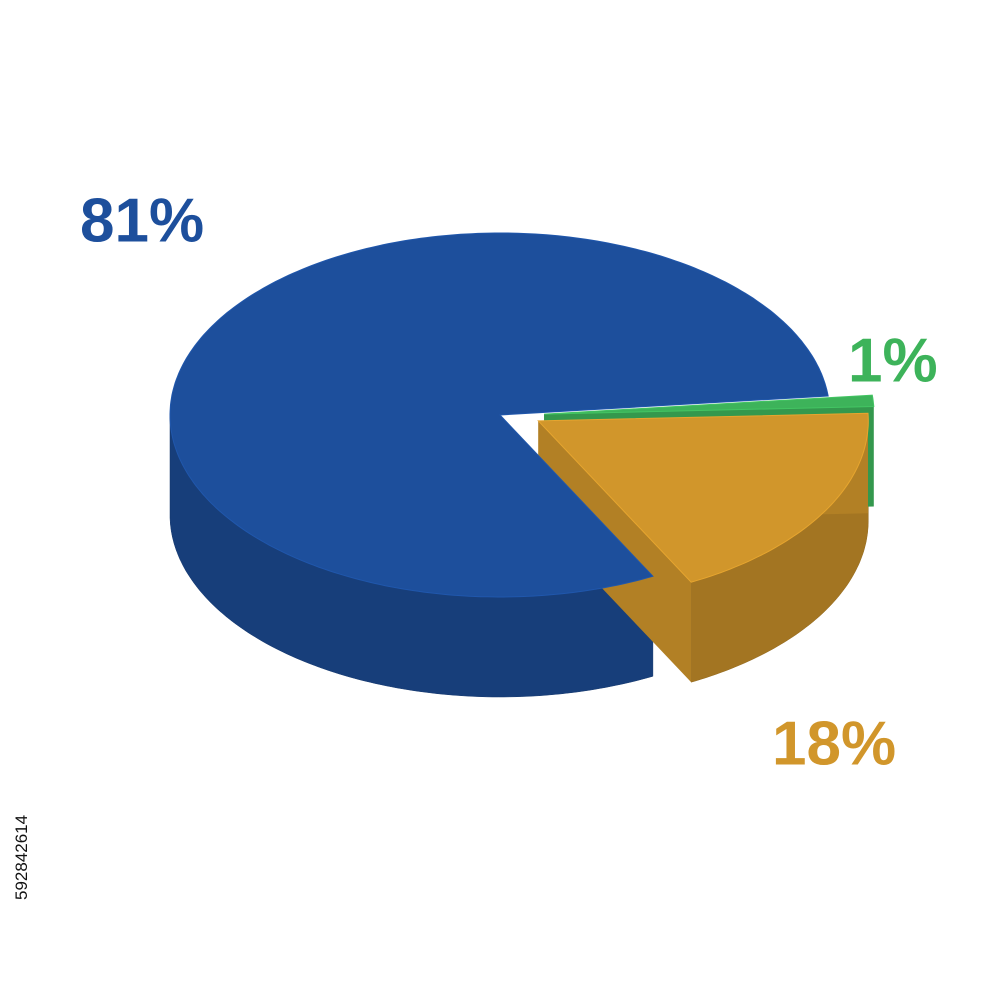 The image size is (1000, 1000). I want to click on stock-id: 592842614, so click(21, 857).